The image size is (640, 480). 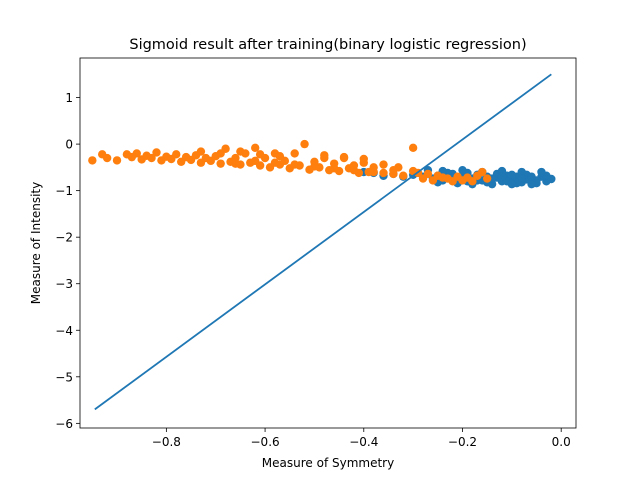 What do you see at coordinates (69, 98) in the screenshot?
I see `y-tick-label: 1` at bounding box center [69, 98].